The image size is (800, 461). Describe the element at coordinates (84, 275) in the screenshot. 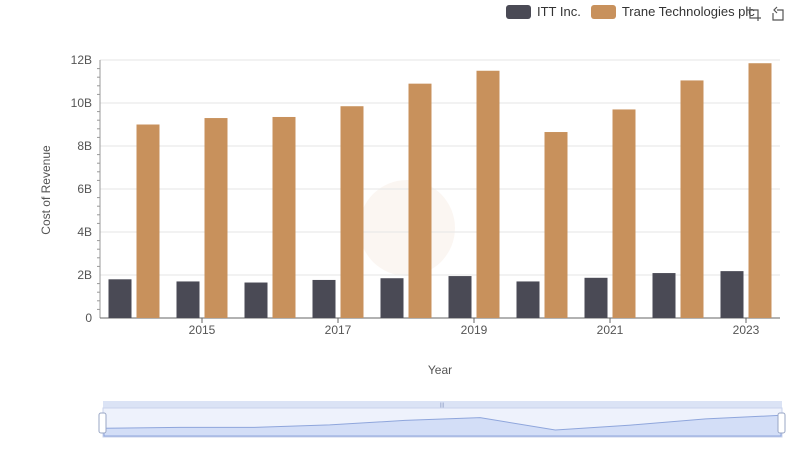

I see `y-tick-label: 2B` at that location.